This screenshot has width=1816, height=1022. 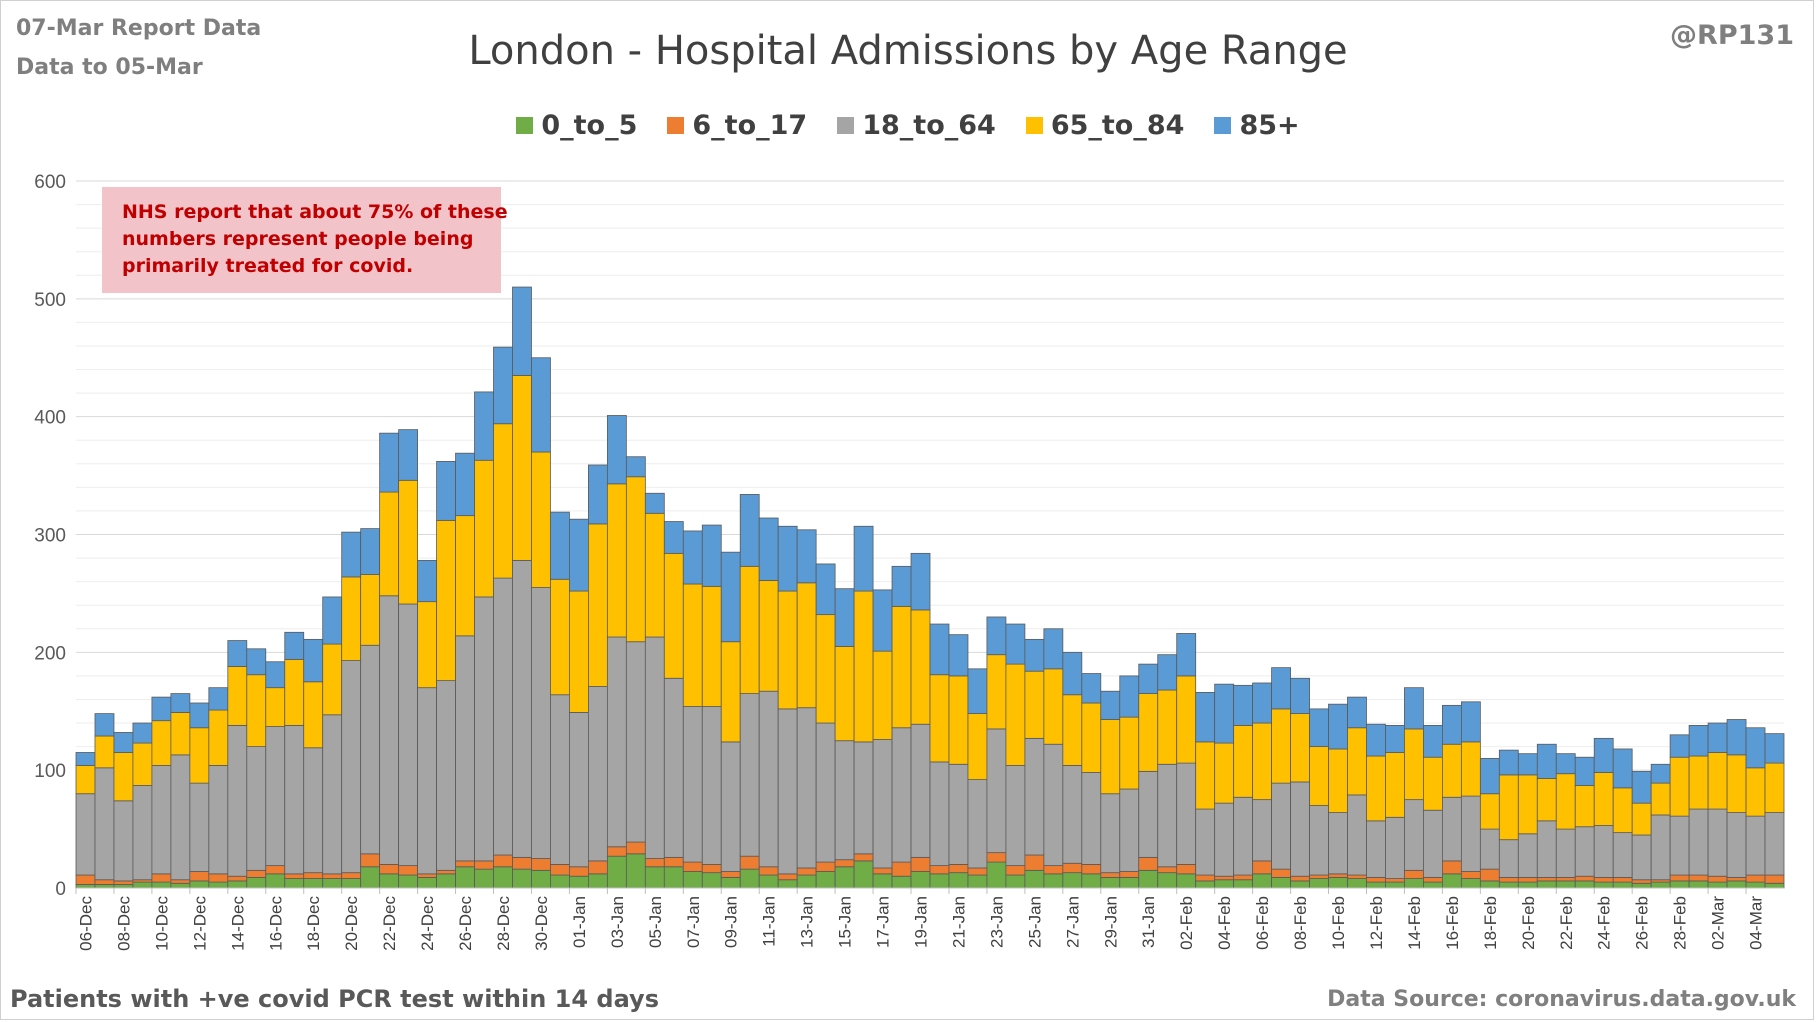 What do you see at coordinates (50, 182) in the screenshot?
I see `y-tick-label: 600` at bounding box center [50, 182].